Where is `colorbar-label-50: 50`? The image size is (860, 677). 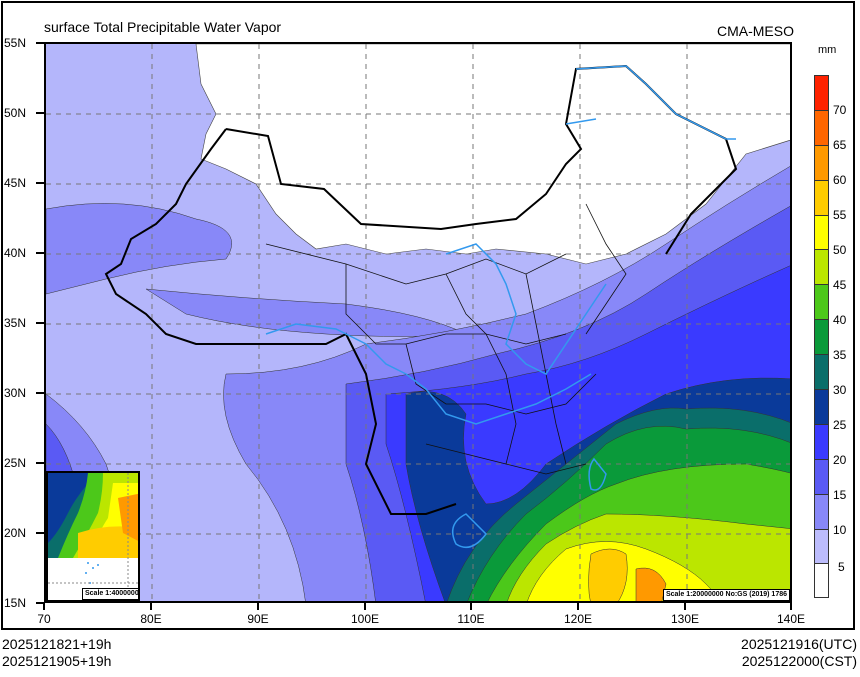 colorbar-label-50: 50 is located at coordinates (840, 250).